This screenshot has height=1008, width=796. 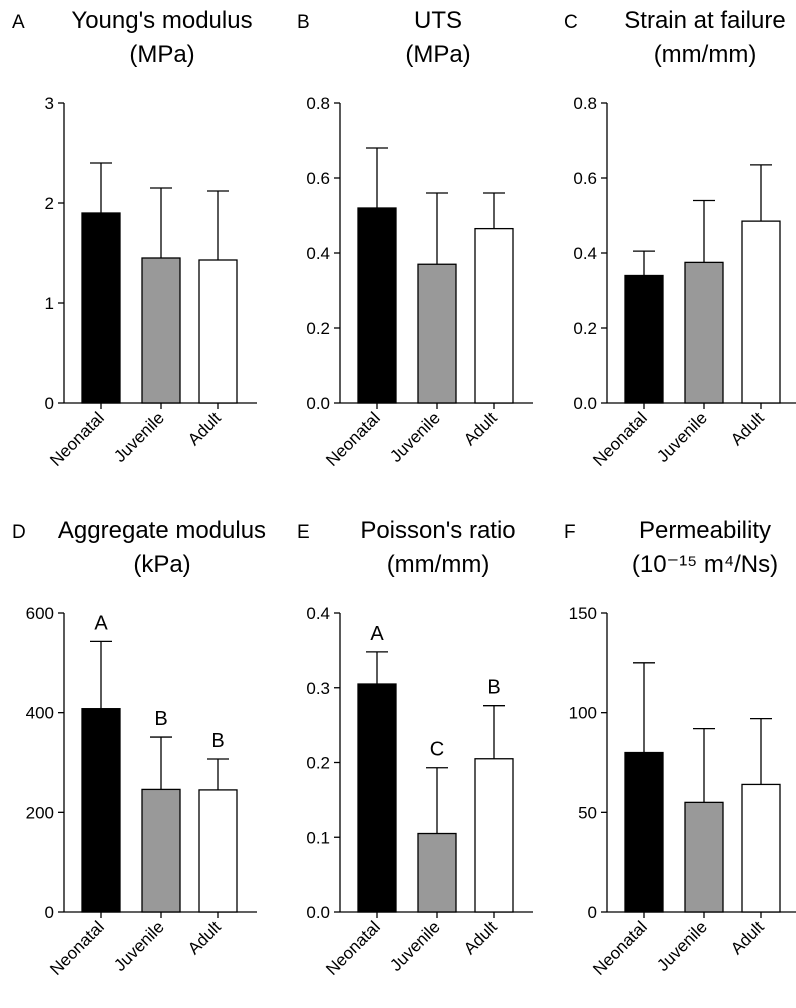 What do you see at coordinates (318, 688) in the screenshot?
I see `y-tick-label: 0.3` at bounding box center [318, 688].